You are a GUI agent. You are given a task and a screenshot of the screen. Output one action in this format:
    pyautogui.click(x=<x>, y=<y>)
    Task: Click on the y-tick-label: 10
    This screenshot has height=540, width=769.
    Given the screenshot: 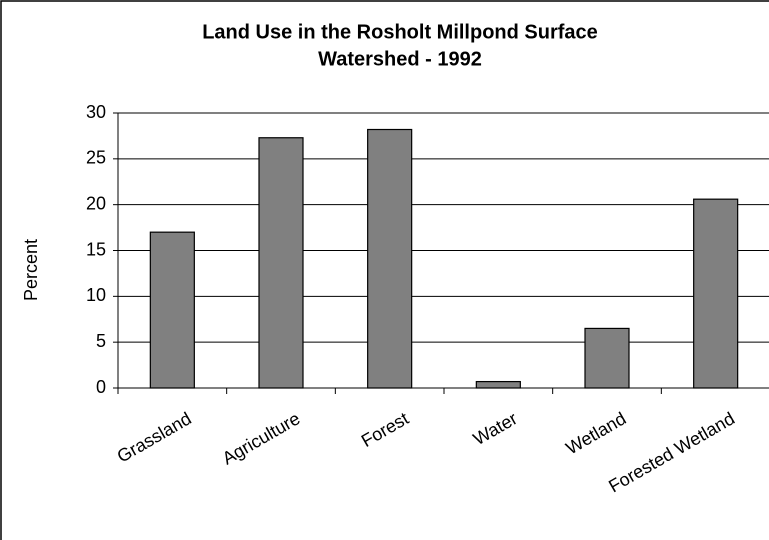 What is the action you would take?
    pyautogui.click(x=96, y=295)
    